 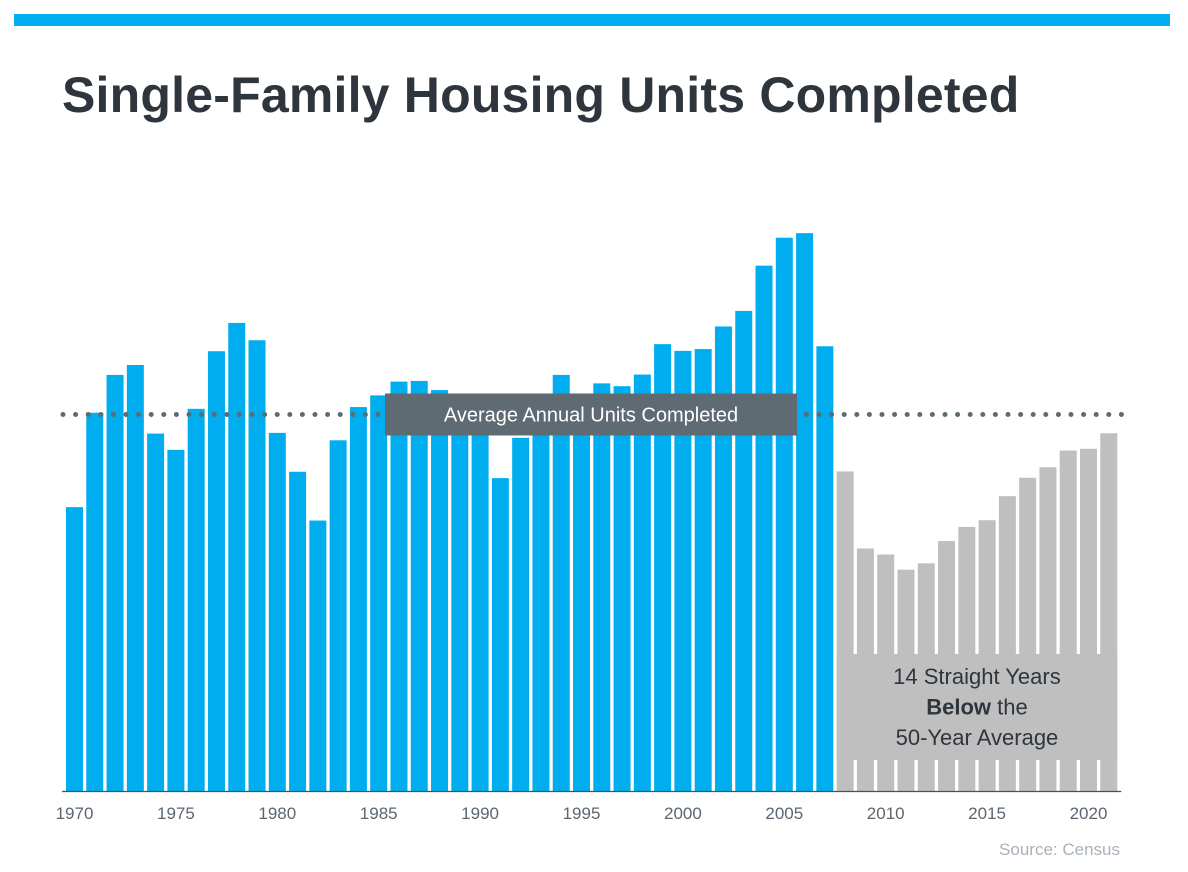 What do you see at coordinates (75, 813) in the screenshot?
I see `x-tick-1970: 1970` at bounding box center [75, 813].